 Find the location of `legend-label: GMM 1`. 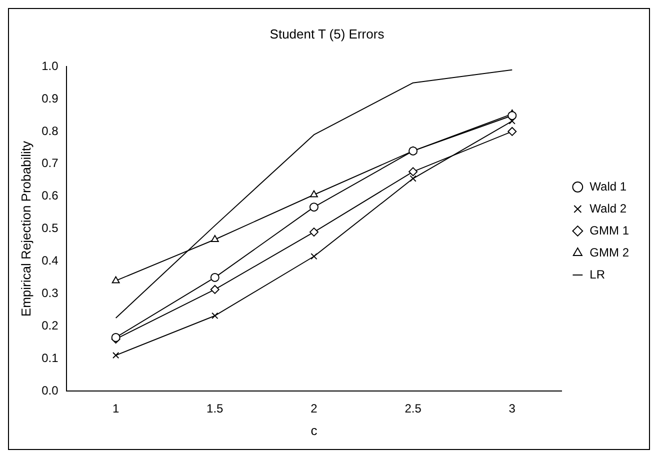

legend-label: GMM 1 is located at coordinates (610, 230).